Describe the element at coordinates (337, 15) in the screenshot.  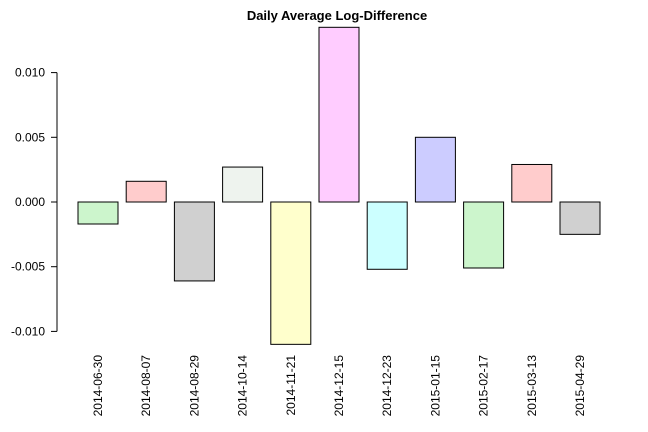
I see `chart-title: Daily Average Log-Difference` at that location.